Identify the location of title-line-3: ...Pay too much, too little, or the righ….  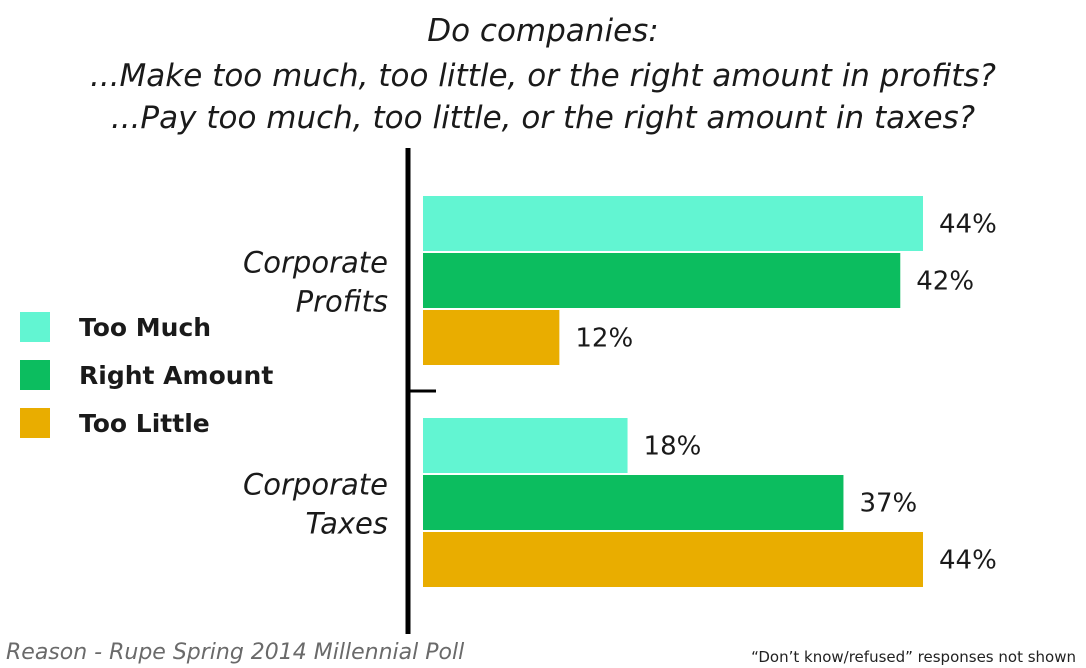
(543, 118).